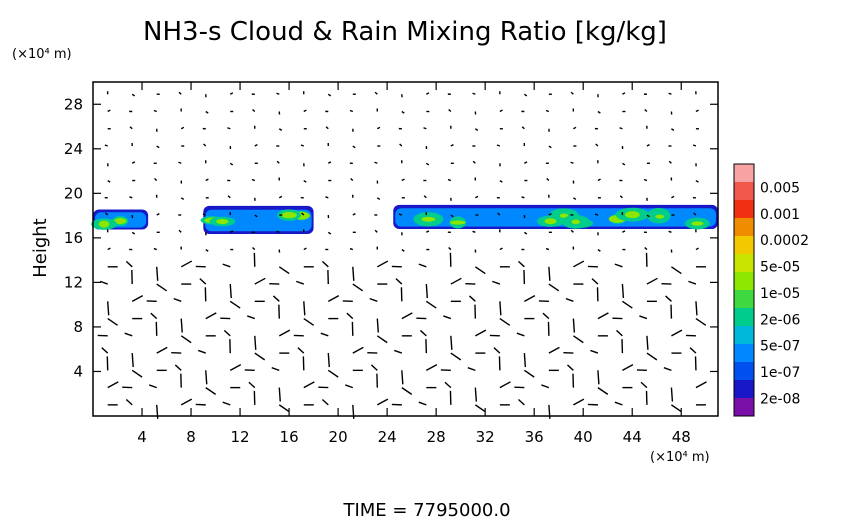  What do you see at coordinates (73, 149) in the screenshot?
I see `y-tick-label: 24` at bounding box center [73, 149].